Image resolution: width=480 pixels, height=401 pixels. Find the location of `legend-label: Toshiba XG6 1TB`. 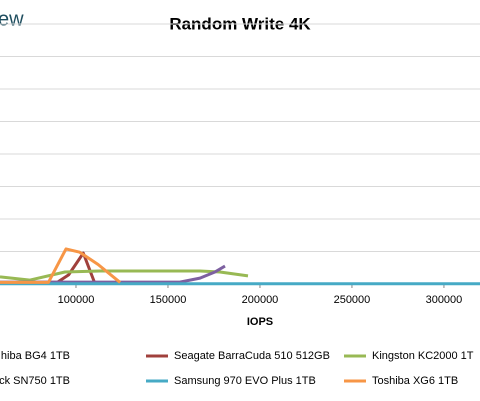

legend-label: Toshiba XG6 1TB is located at coordinates (415, 381).